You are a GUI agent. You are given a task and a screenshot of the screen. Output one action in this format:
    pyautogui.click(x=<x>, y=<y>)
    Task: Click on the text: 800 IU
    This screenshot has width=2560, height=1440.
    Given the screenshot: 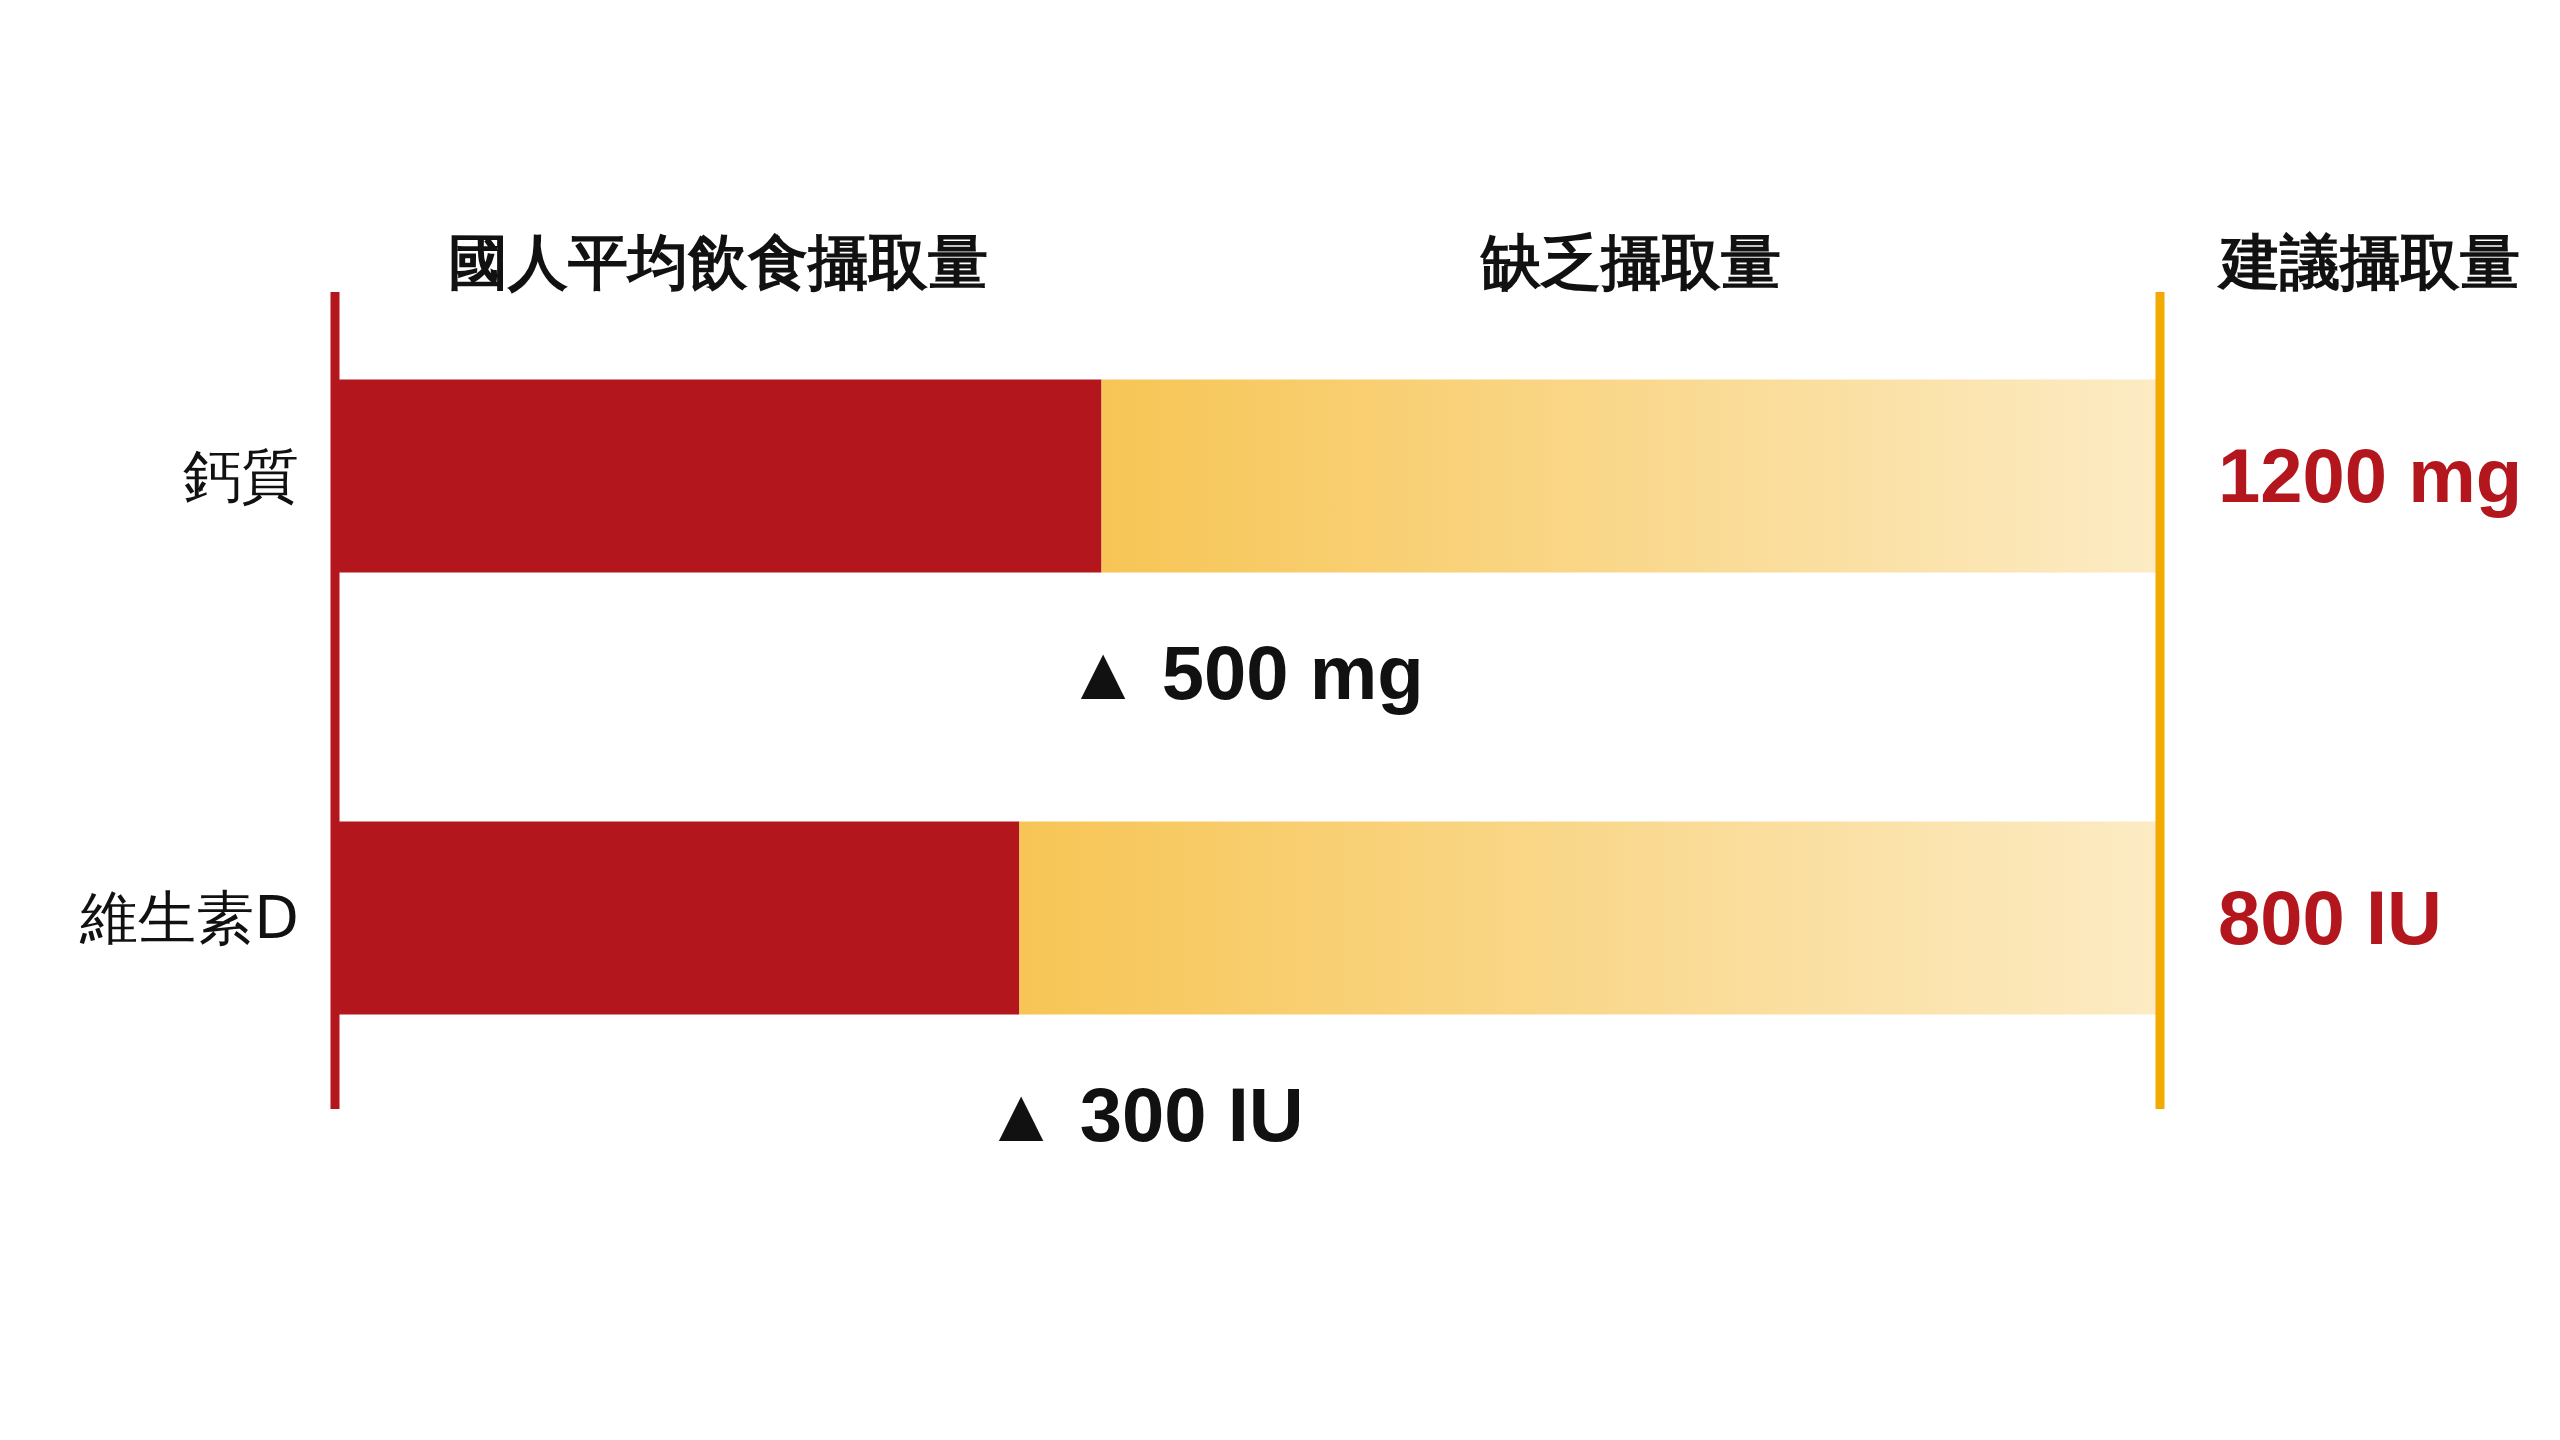 What is the action you would take?
    pyautogui.click(x=2330, y=917)
    